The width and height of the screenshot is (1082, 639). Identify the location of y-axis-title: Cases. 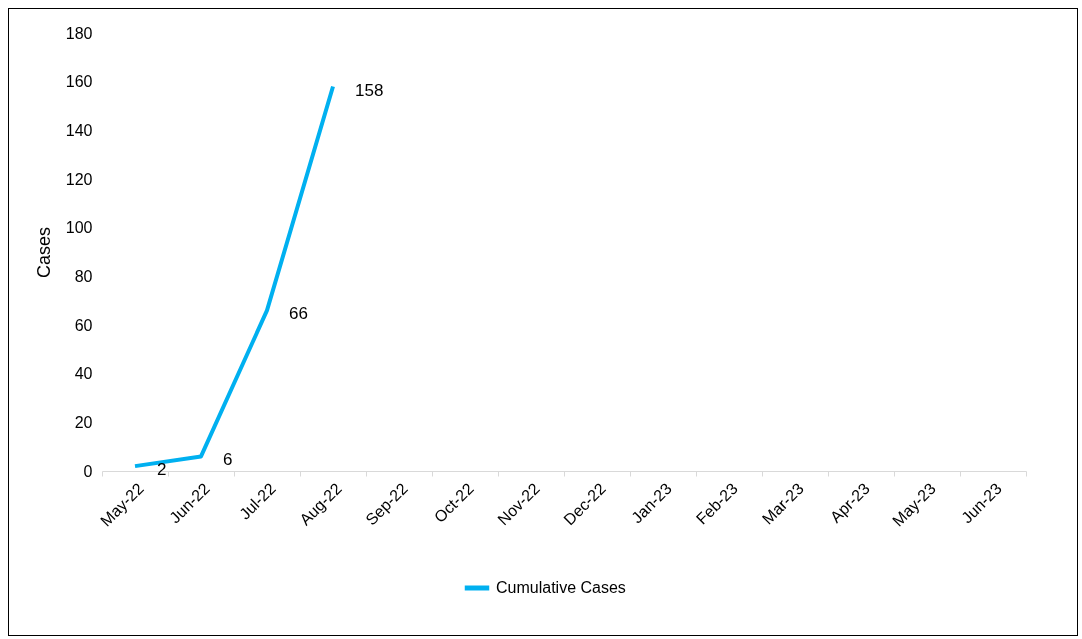
(43, 252).